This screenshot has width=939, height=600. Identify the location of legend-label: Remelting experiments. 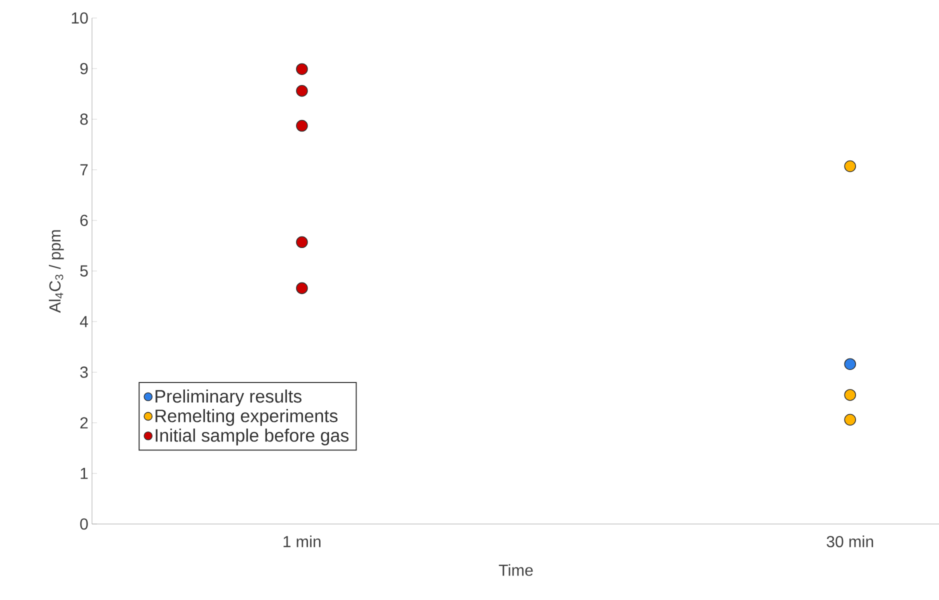
(247, 417).